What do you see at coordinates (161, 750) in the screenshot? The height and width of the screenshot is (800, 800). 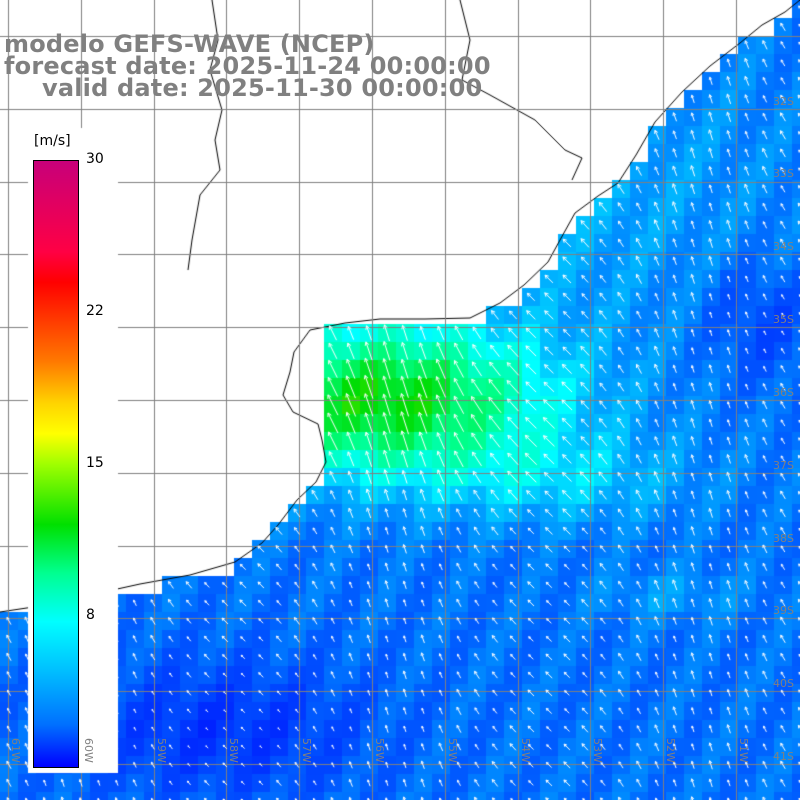 I see `lon-label: 59W` at bounding box center [161, 750].